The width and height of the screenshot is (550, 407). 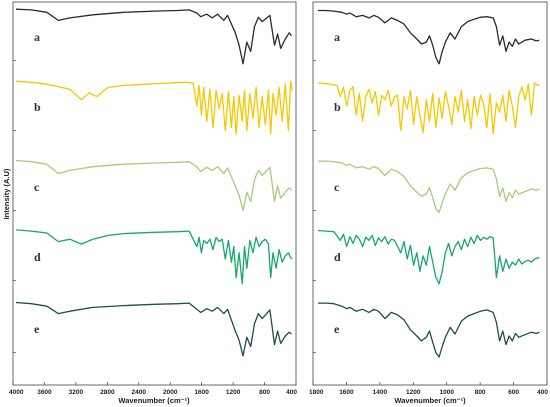 I want to click on right-series-e-label: e, so click(x=337, y=329).